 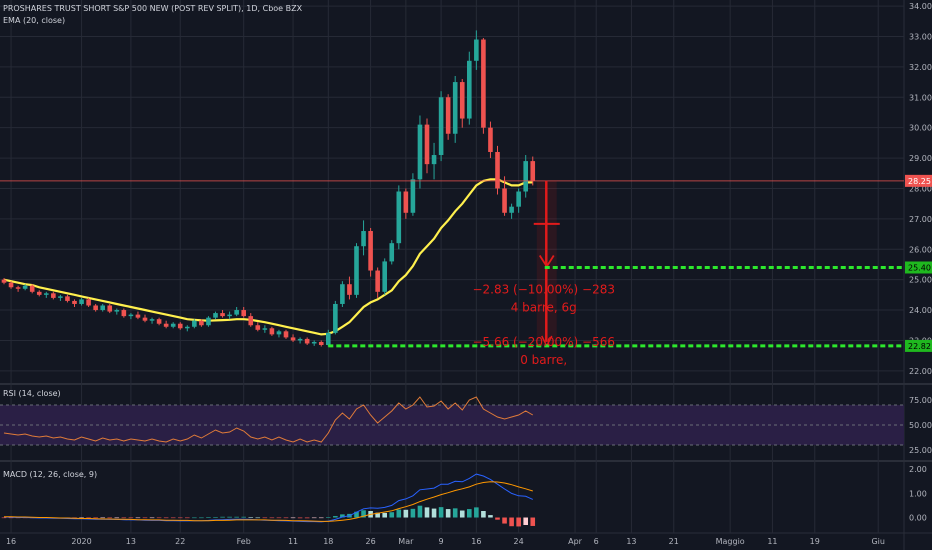 I want to click on time-tick-label: 11, so click(x=293, y=541).